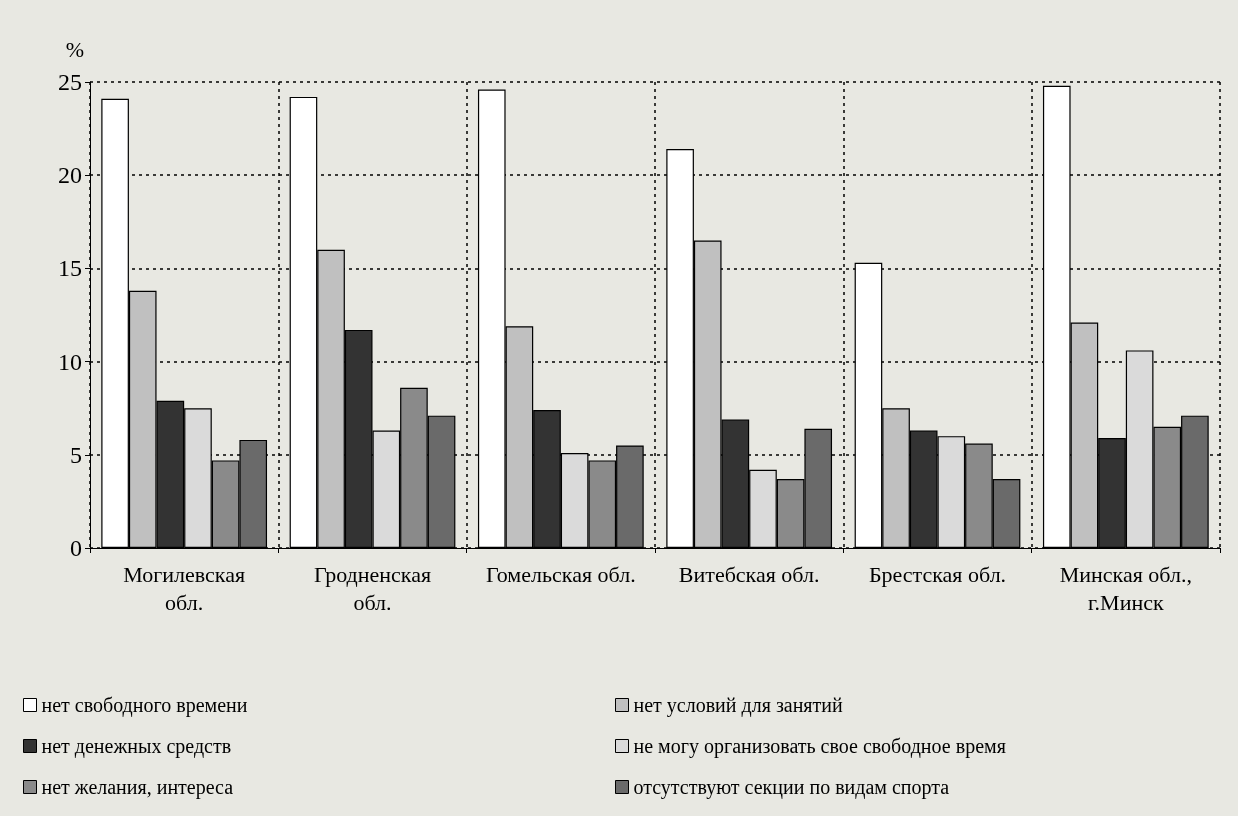 The width and height of the screenshot is (1238, 816). What do you see at coordinates (819, 746) in the screenshot?
I see `legend-label: не могу организовать свое свободное время` at bounding box center [819, 746].